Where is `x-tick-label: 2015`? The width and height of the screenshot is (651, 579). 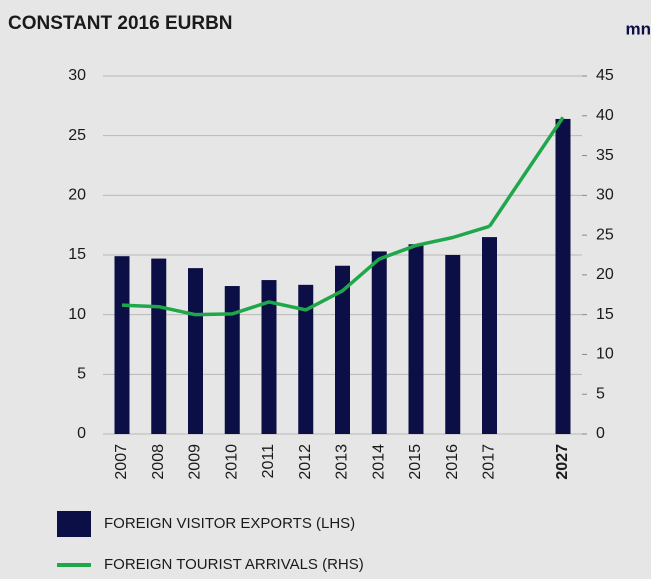 x-tick-label: 2015 is located at coordinates (415, 462).